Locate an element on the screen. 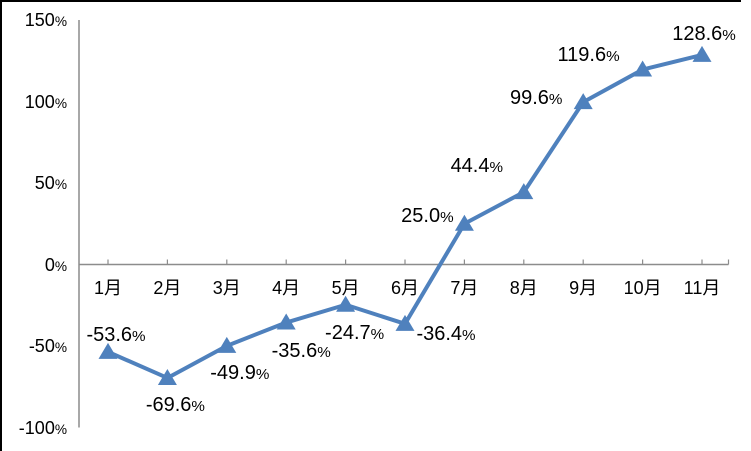 The height and width of the screenshot is (451, 751). chart-frame-border-left is located at coordinates (1, 225).